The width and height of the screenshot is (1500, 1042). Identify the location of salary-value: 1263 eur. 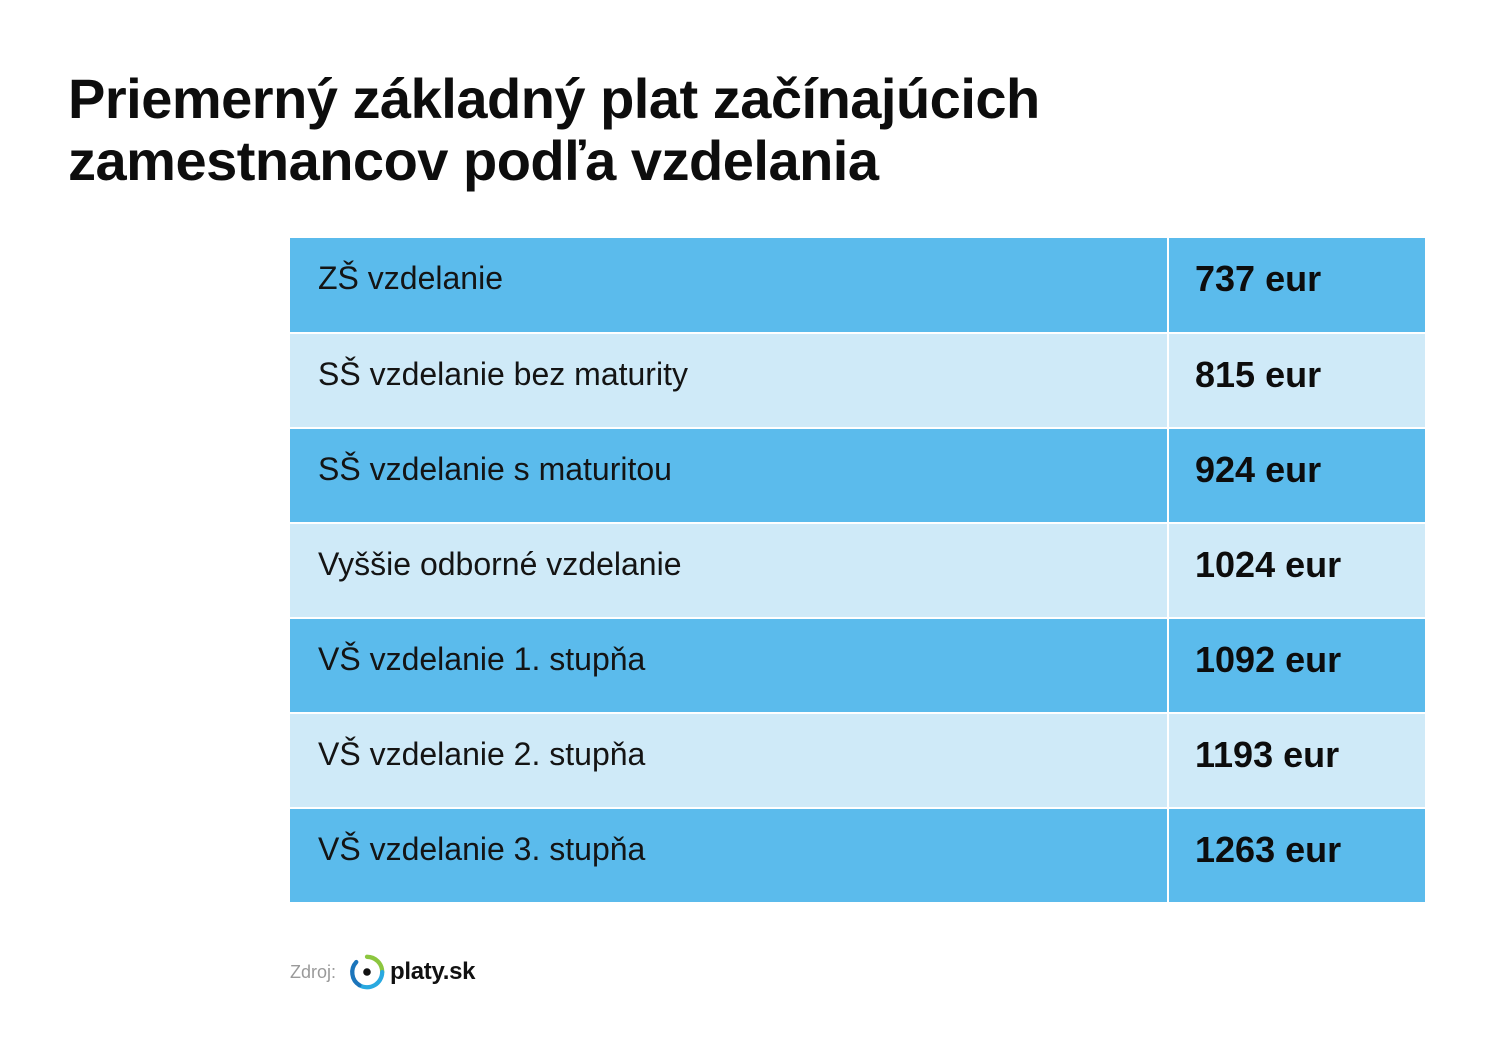
(1296, 856).